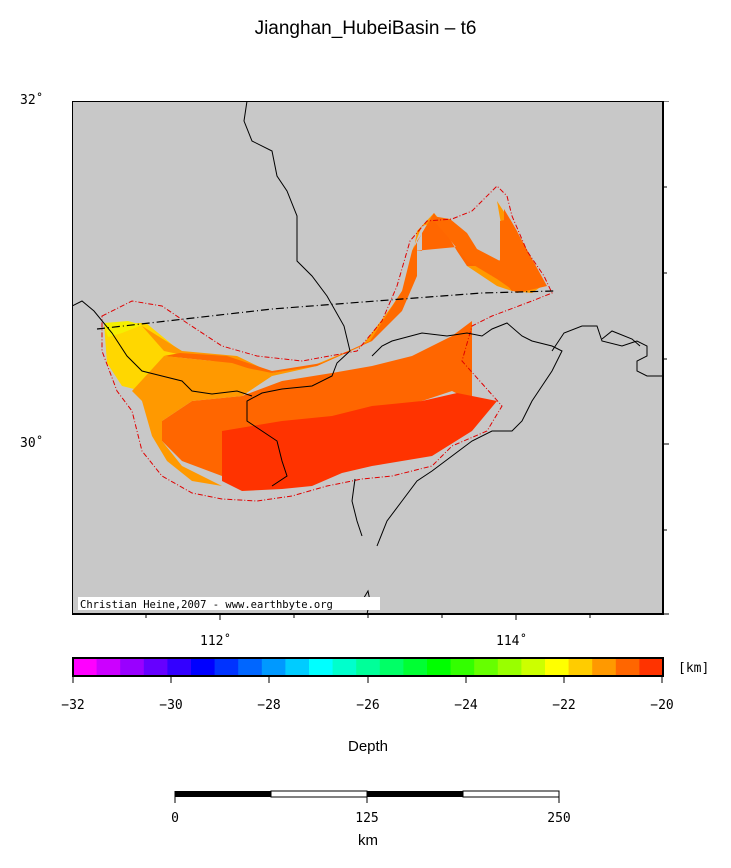 The image size is (731, 868). What do you see at coordinates (206, 605) in the screenshot?
I see `map-credit: Christian Heine,2007 - www.earthbyte.org` at bounding box center [206, 605].